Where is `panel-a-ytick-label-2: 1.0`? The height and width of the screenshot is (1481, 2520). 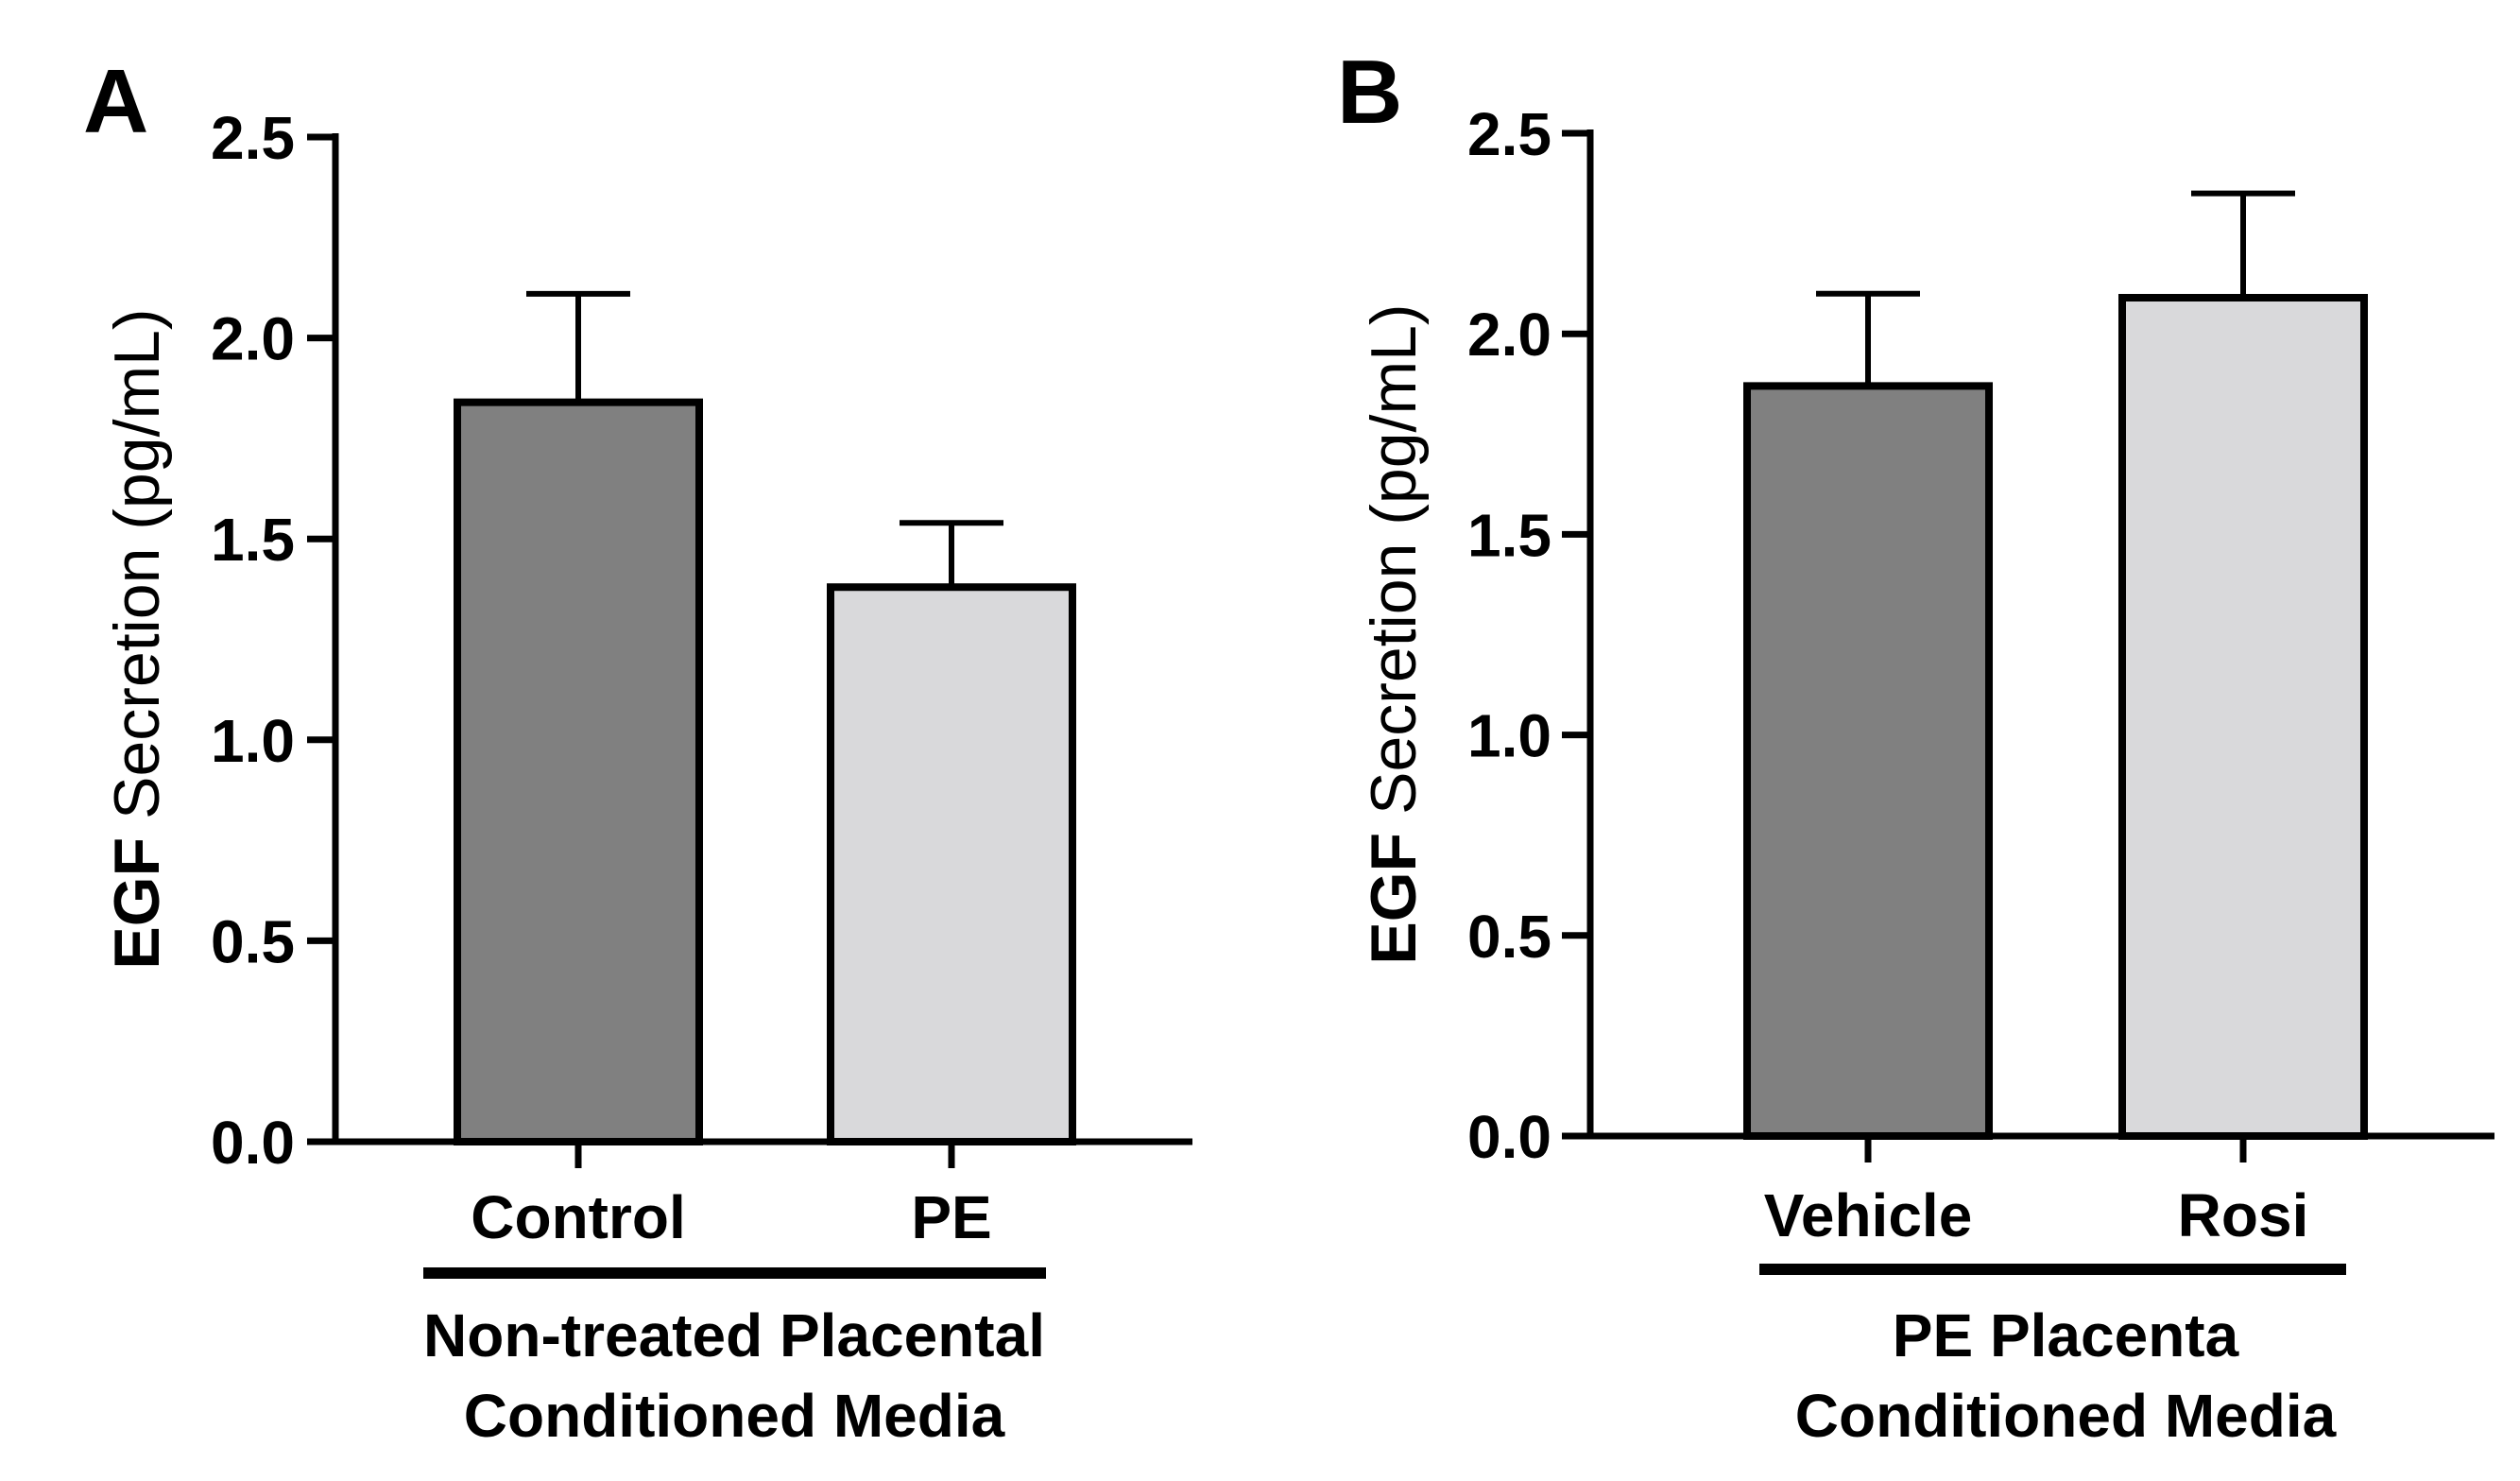
panel-a-ytick-label-2: 1.0 is located at coordinates (253, 741).